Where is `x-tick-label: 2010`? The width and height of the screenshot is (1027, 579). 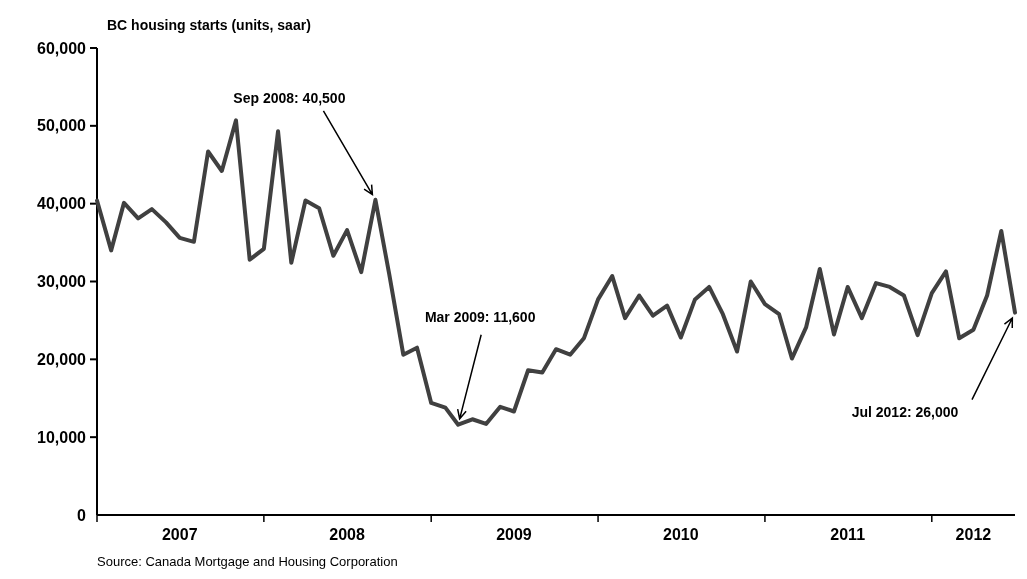
x-tick-label: 2010 is located at coordinates (681, 534).